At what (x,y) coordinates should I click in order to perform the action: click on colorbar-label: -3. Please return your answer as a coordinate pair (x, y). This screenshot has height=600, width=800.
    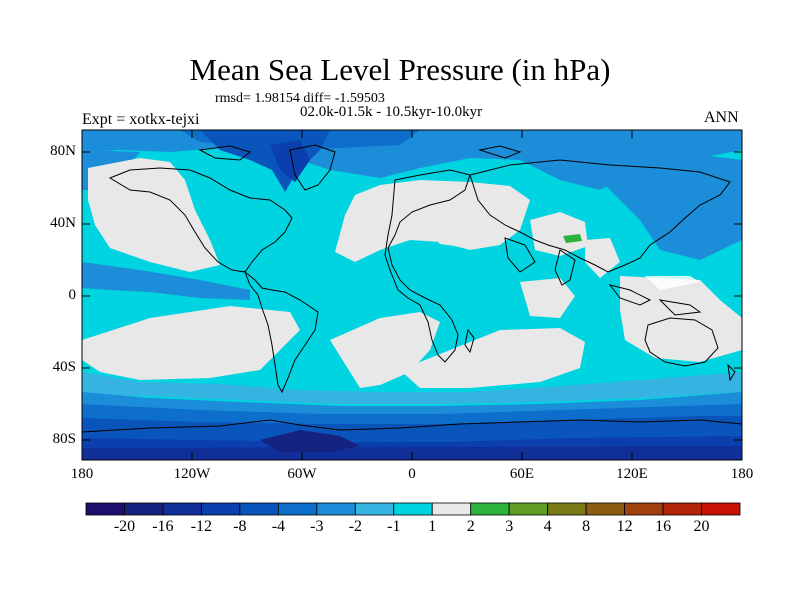
    Looking at the image, I should click on (317, 526).